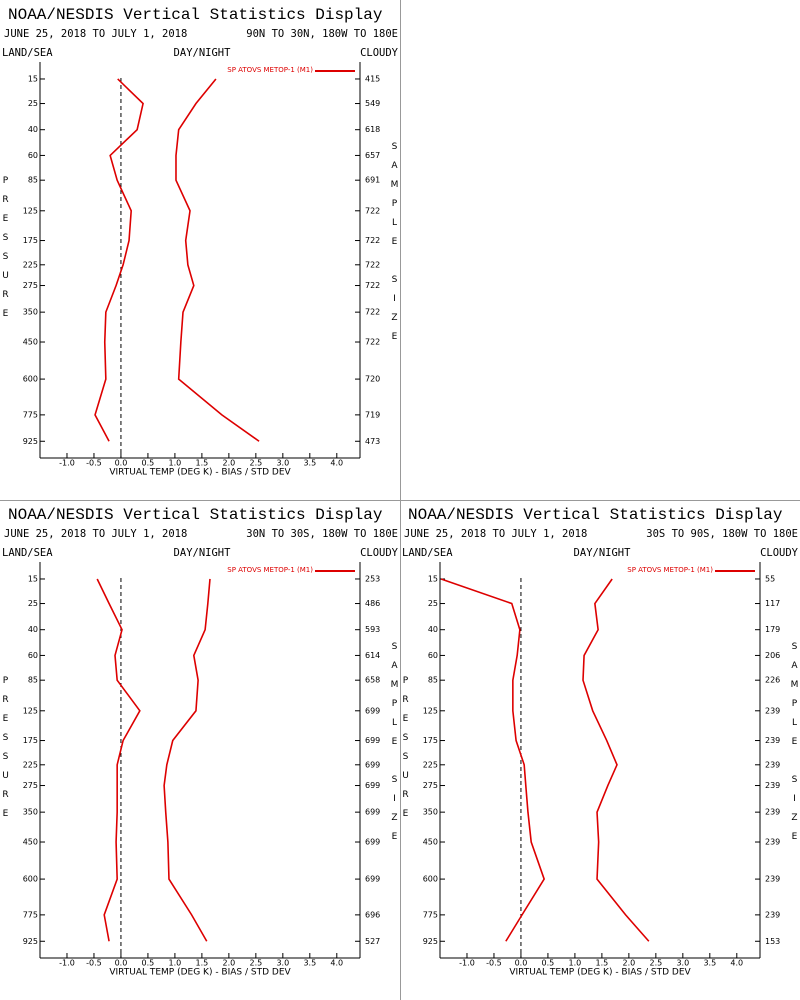 This screenshot has width=800, height=1000. Describe the element at coordinates (772, 603) in the screenshot. I see `sample-size-label: 117` at that location.